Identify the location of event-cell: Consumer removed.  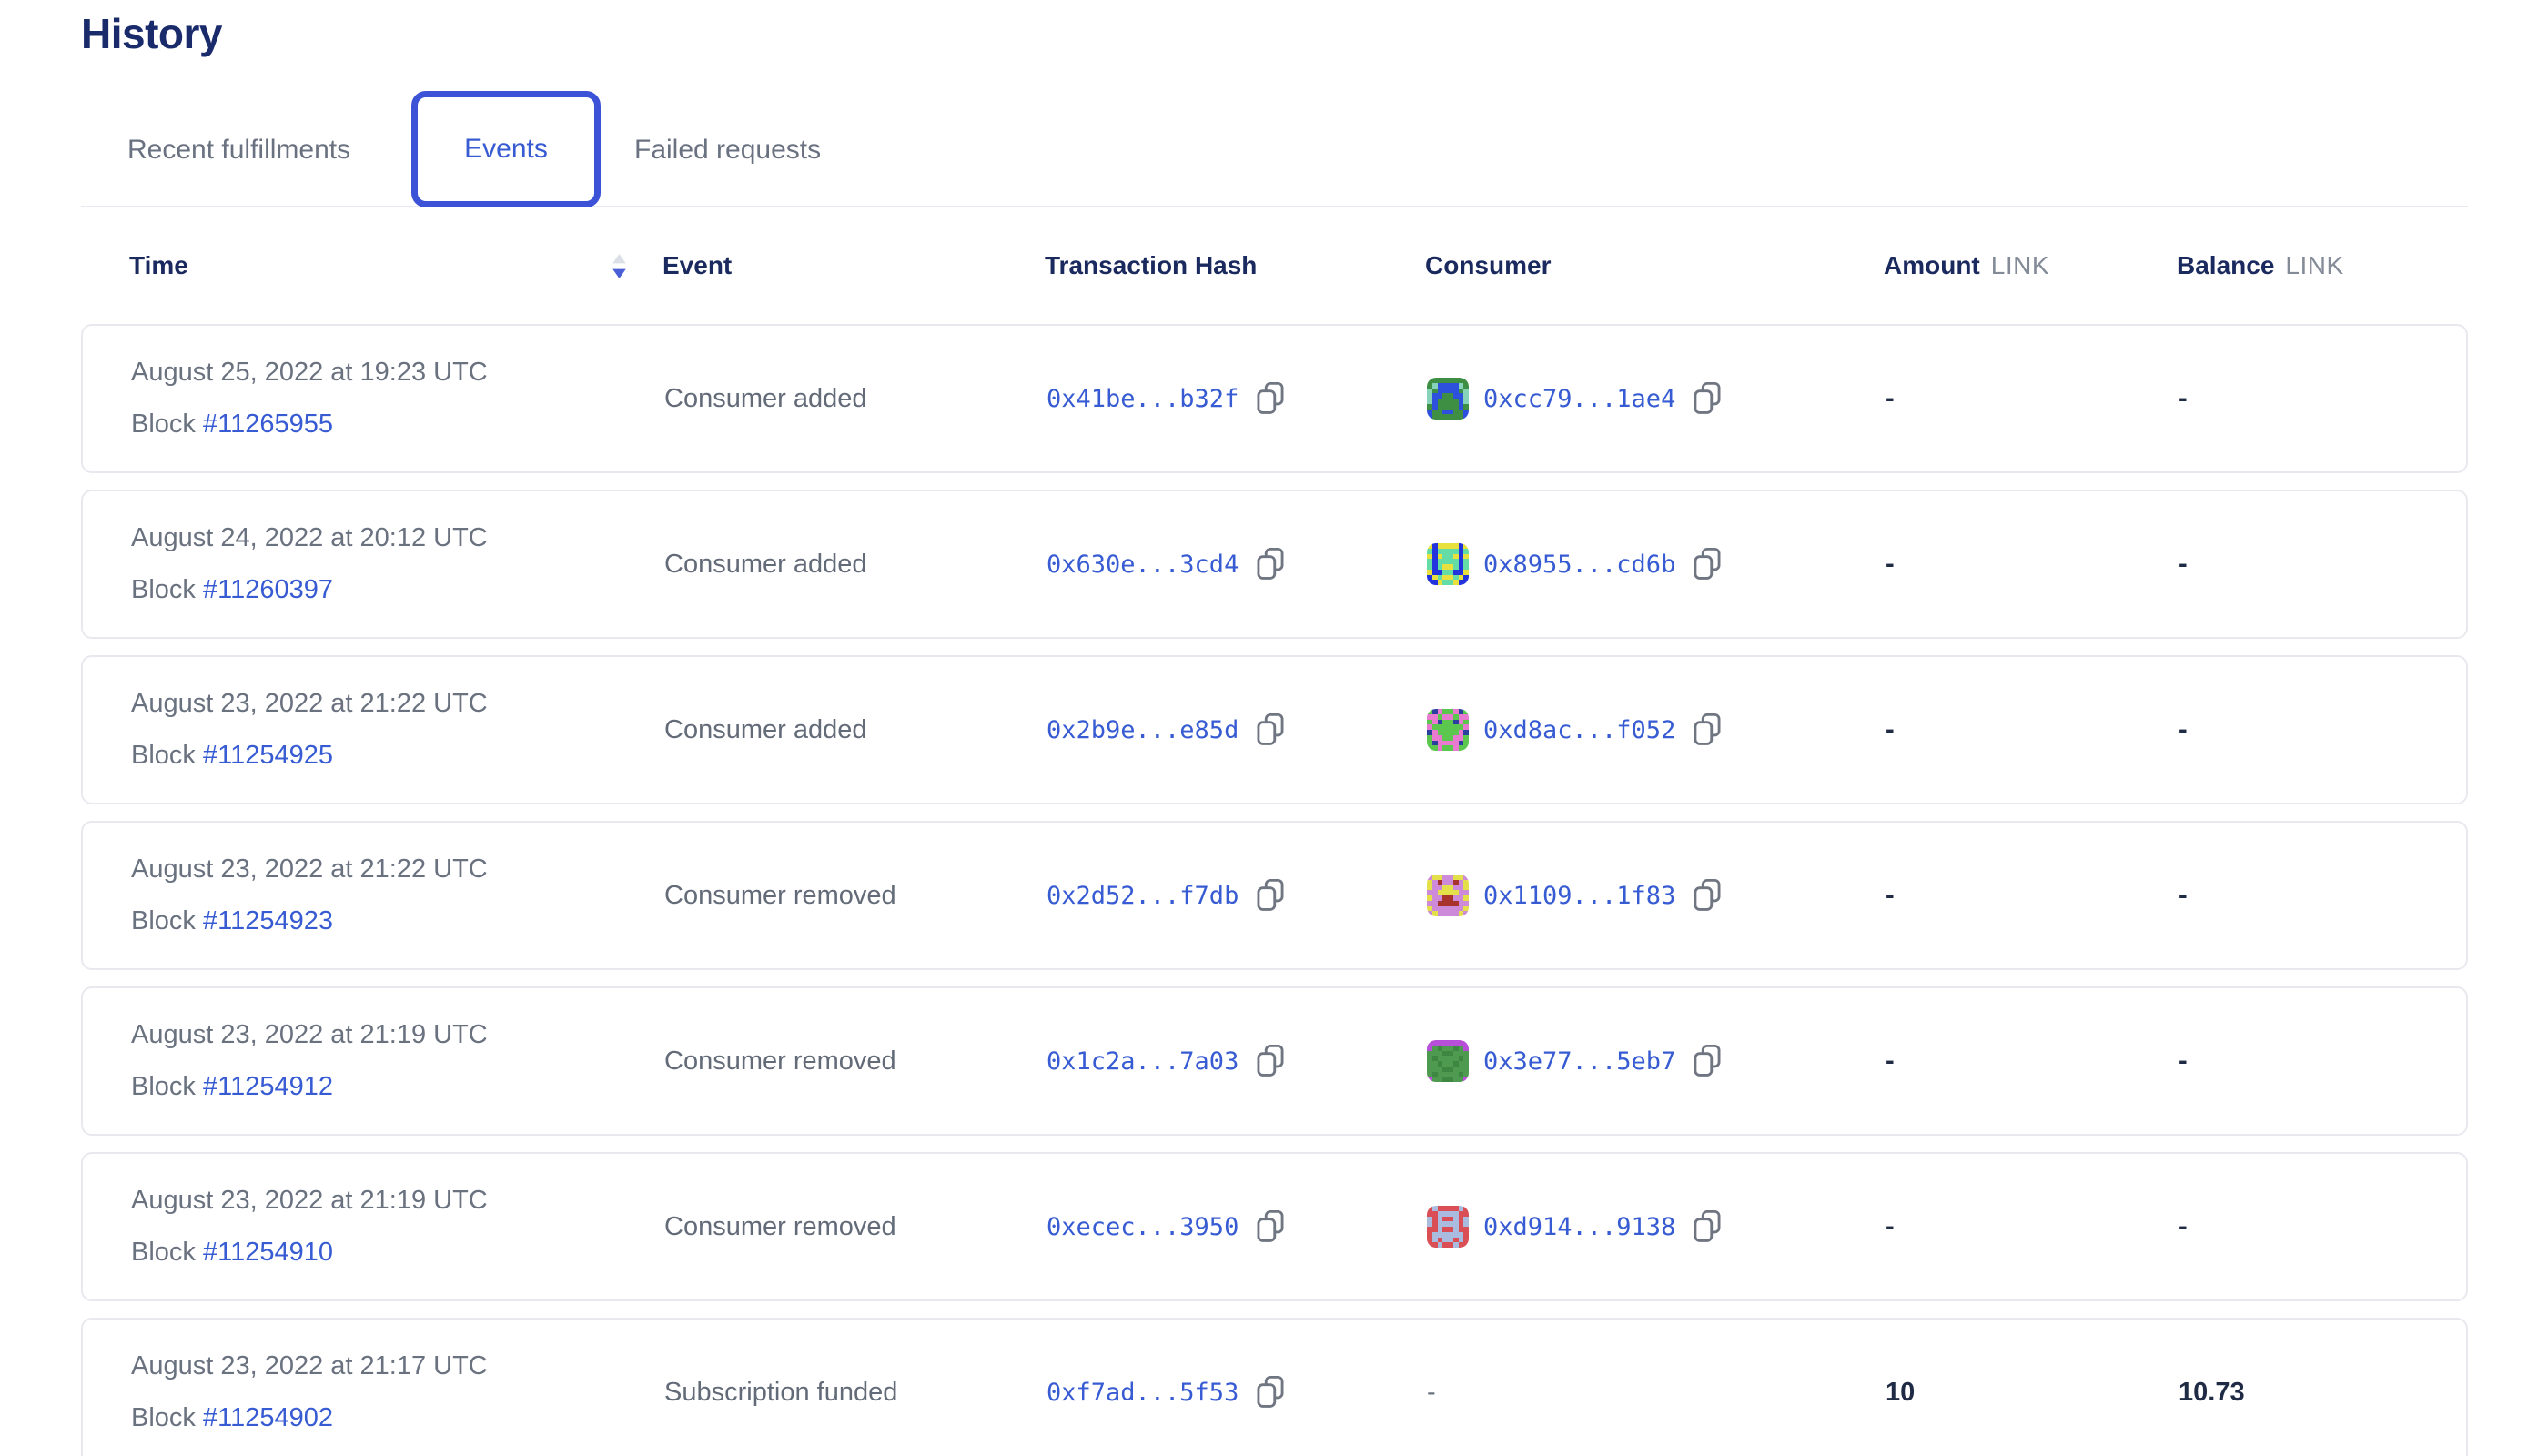
(780, 1061).